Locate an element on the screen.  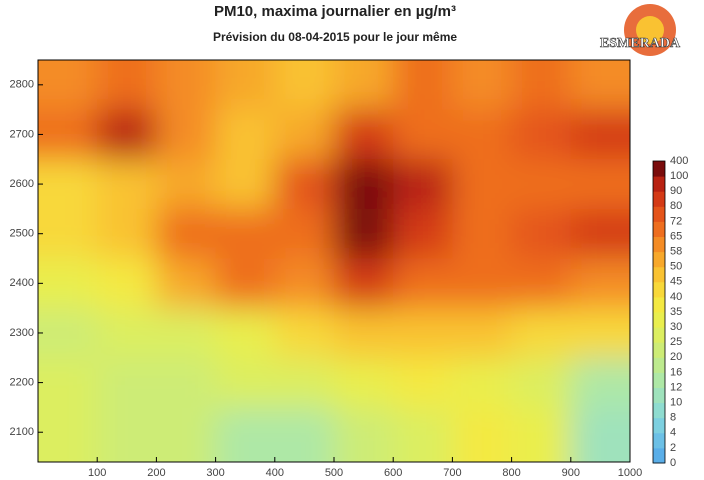
colorbar-label: 50 is located at coordinates (676, 267).